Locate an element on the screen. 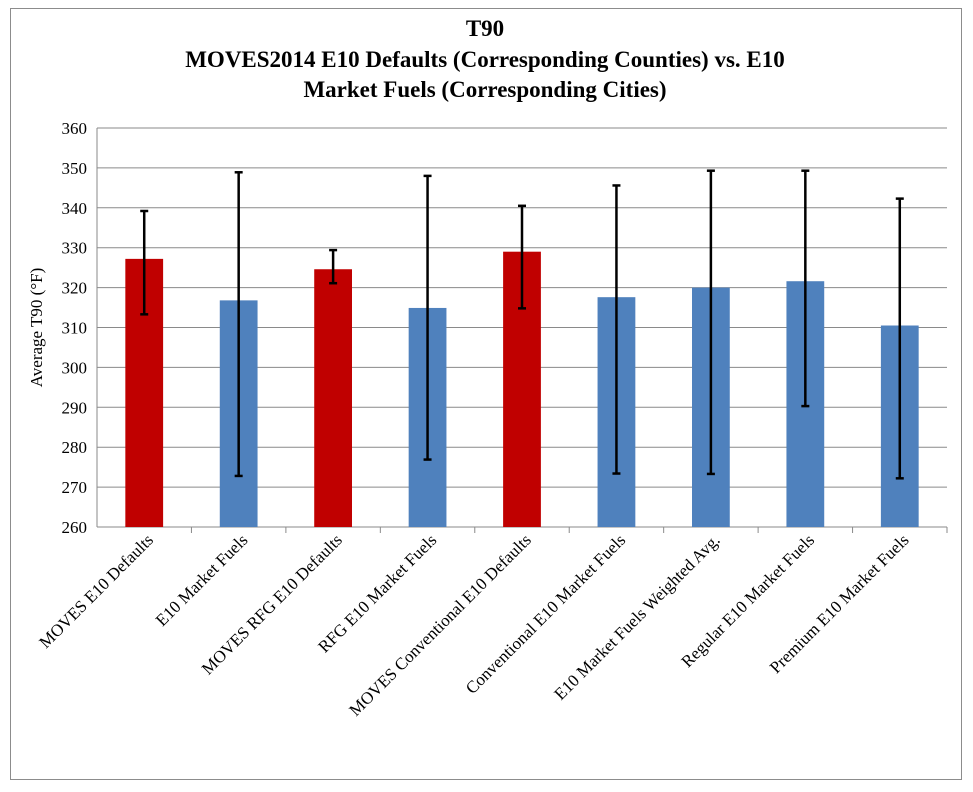 The image size is (973, 792). y-axis-title: Average T90 (°F) is located at coordinates (36, 327).